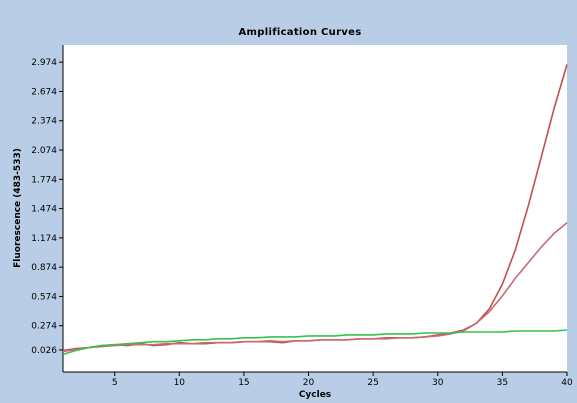 Image resolution: width=577 pixels, height=403 pixels. What do you see at coordinates (44, 297) in the screenshot?
I see `y-tick-label: 0.574` at bounding box center [44, 297].